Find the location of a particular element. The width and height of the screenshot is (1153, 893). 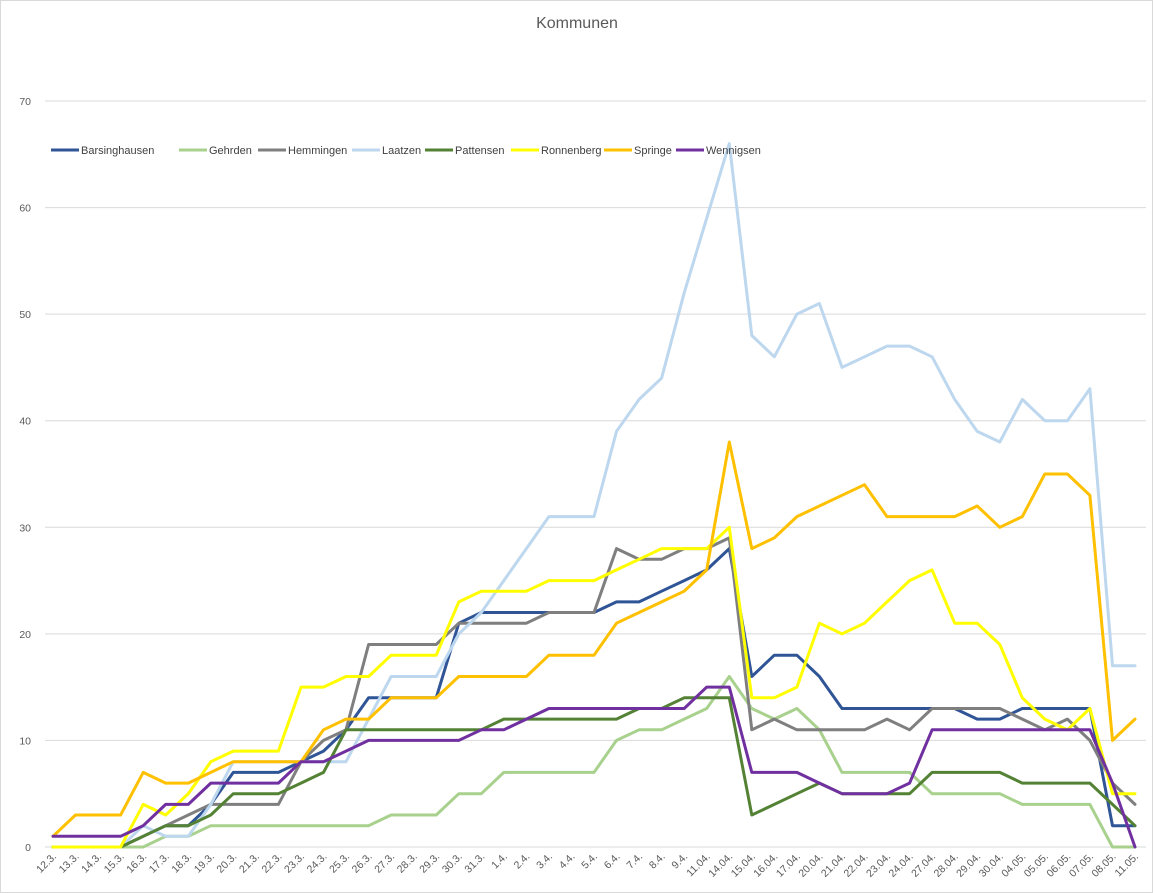

x-tick-label: 15.04. is located at coordinates (743, 865).